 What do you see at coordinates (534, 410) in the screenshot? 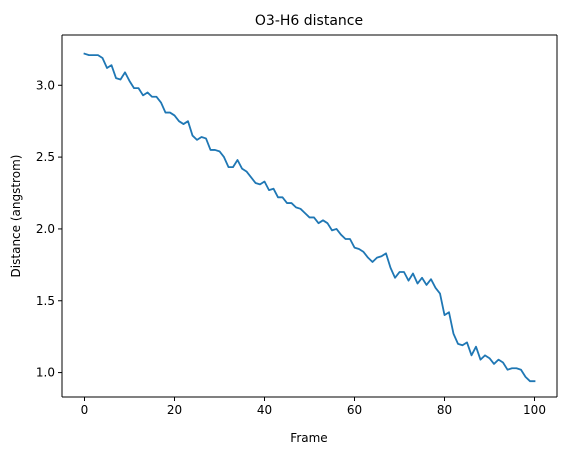
I see `x-tick-label: 100` at bounding box center [534, 410].